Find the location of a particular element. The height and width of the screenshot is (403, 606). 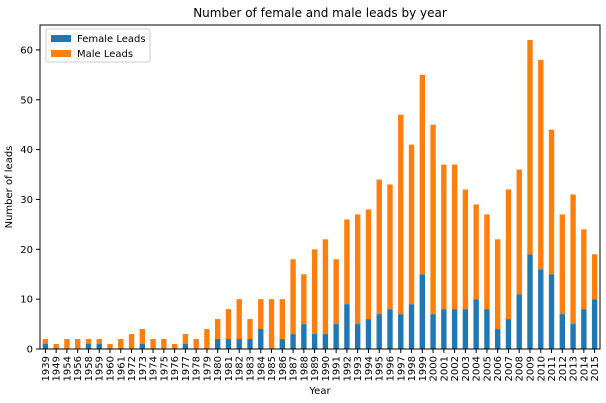

x-tick-label-1961: 1961 is located at coordinates (121, 368).